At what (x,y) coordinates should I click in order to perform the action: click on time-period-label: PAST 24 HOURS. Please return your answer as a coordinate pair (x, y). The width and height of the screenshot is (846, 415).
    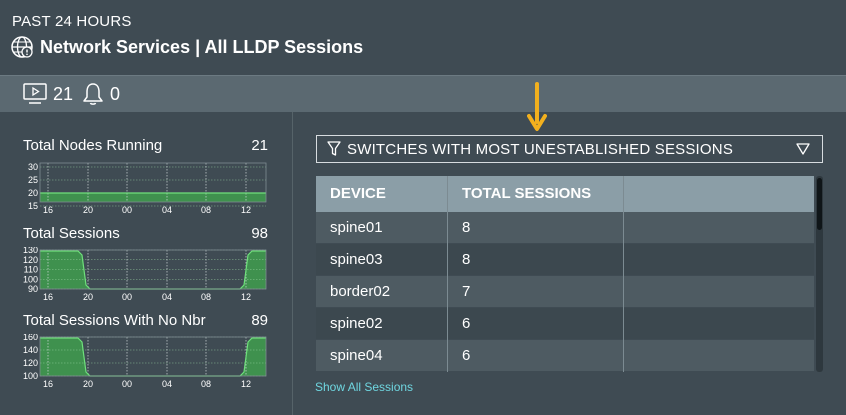
    Looking at the image, I should click on (72, 21).